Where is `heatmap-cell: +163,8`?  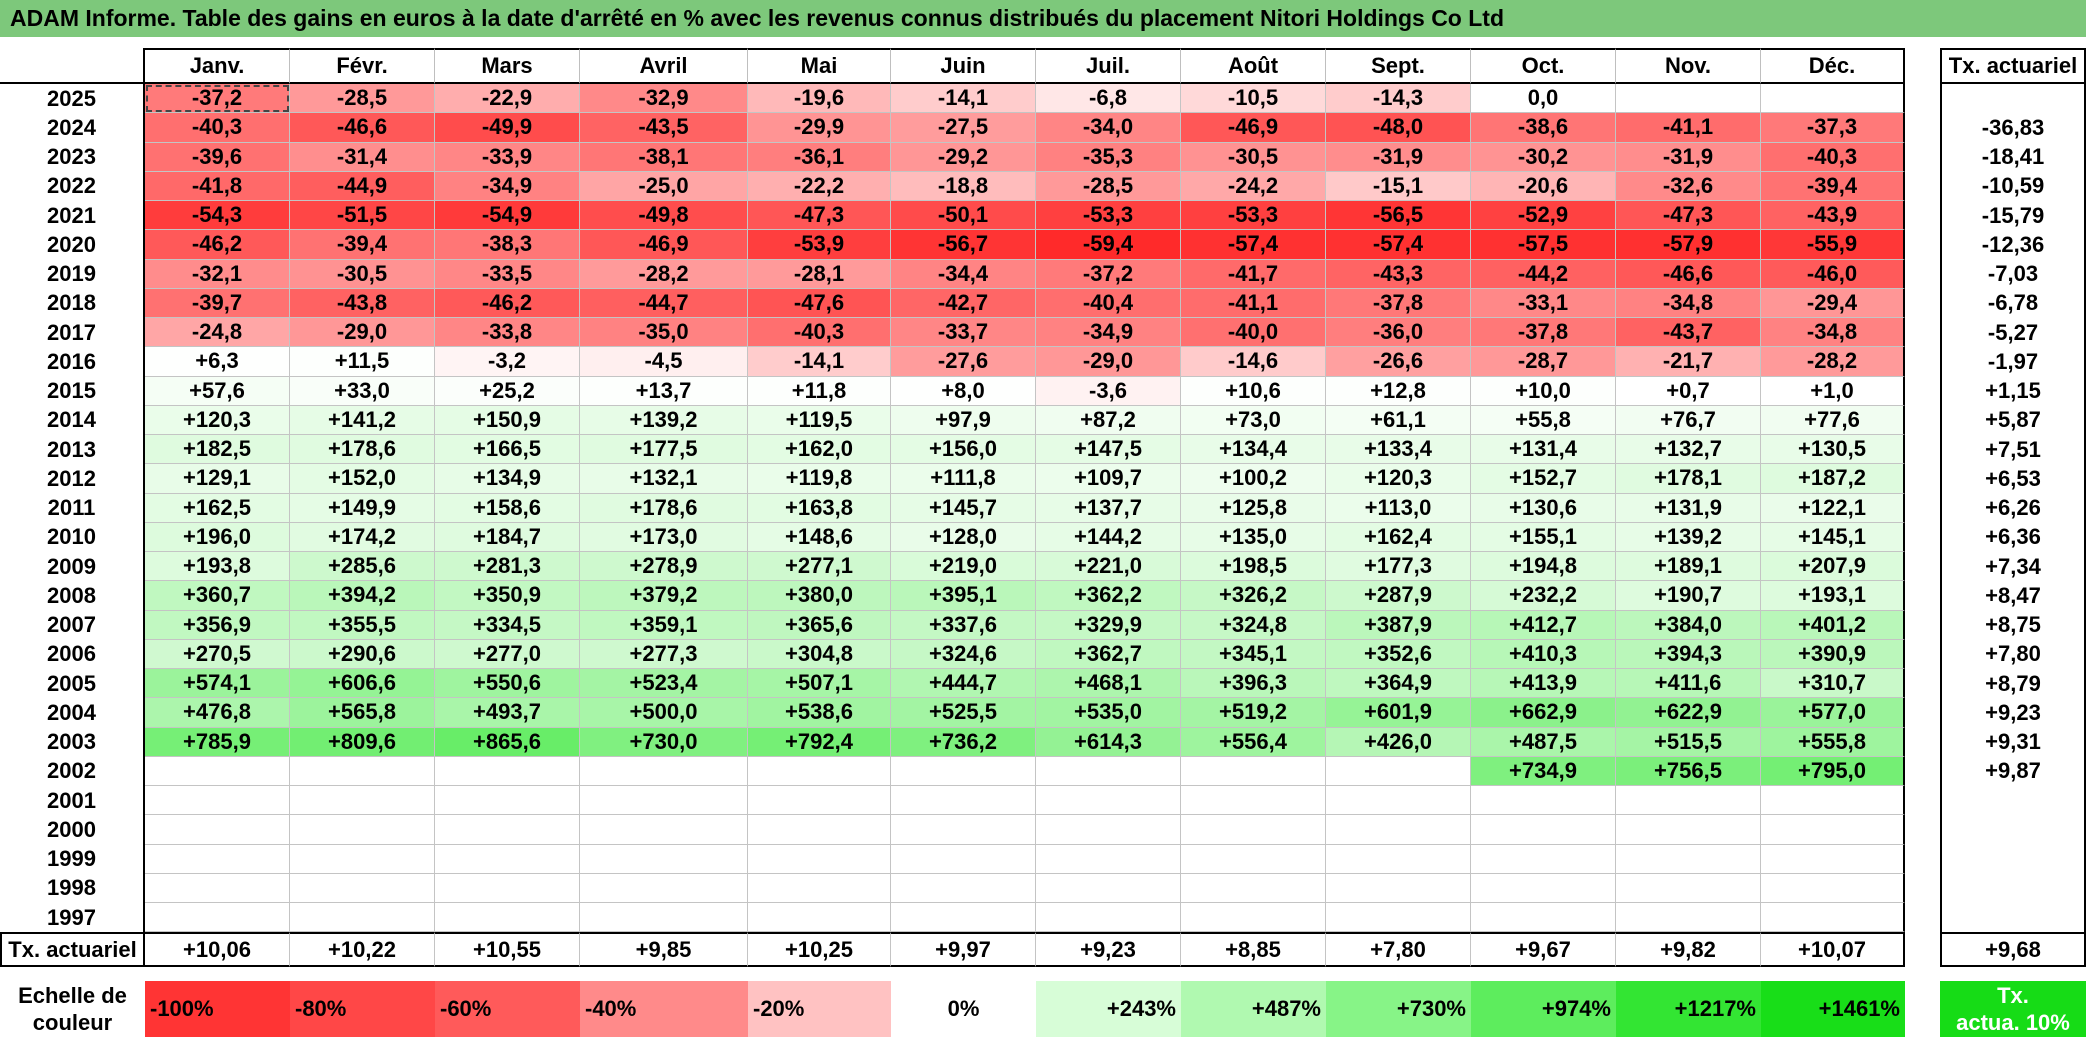 heatmap-cell: +163,8 is located at coordinates (819, 508).